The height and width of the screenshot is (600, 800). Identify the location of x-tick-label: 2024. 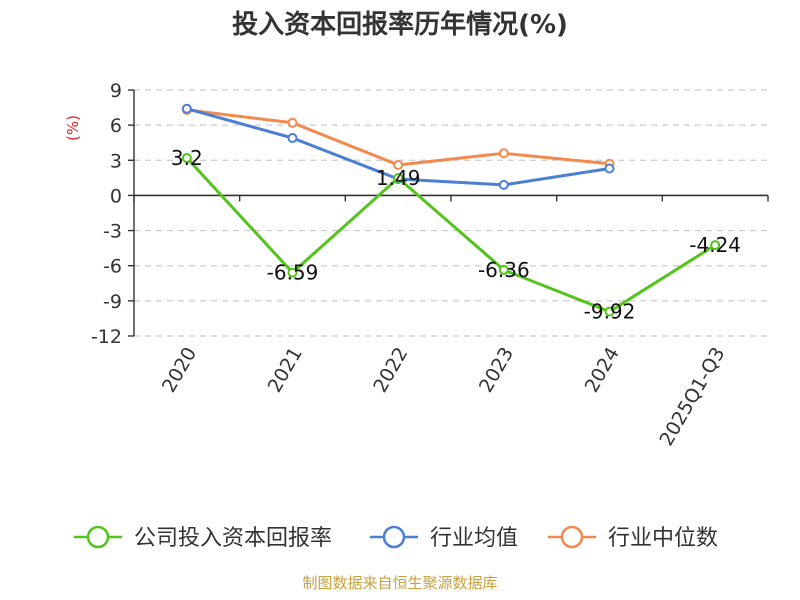
(602, 370).